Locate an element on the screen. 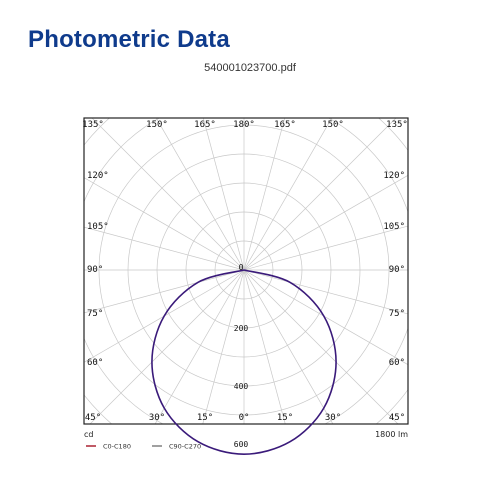 This screenshot has width=500, height=500. intensity-curve is located at coordinates (244, 362).